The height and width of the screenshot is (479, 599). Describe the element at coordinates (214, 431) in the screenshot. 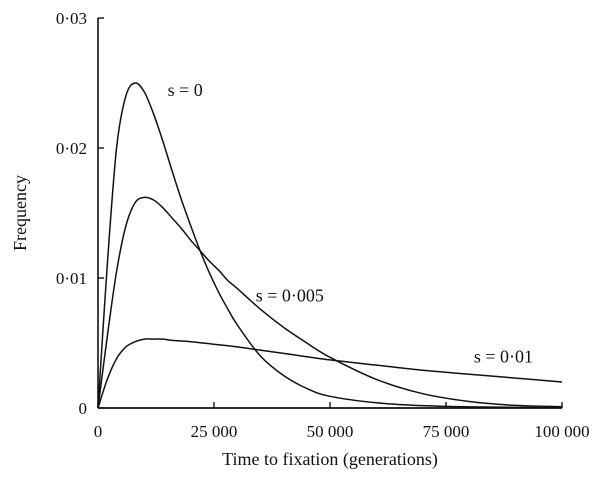

I see `x-tick-label: 25 000` at that location.